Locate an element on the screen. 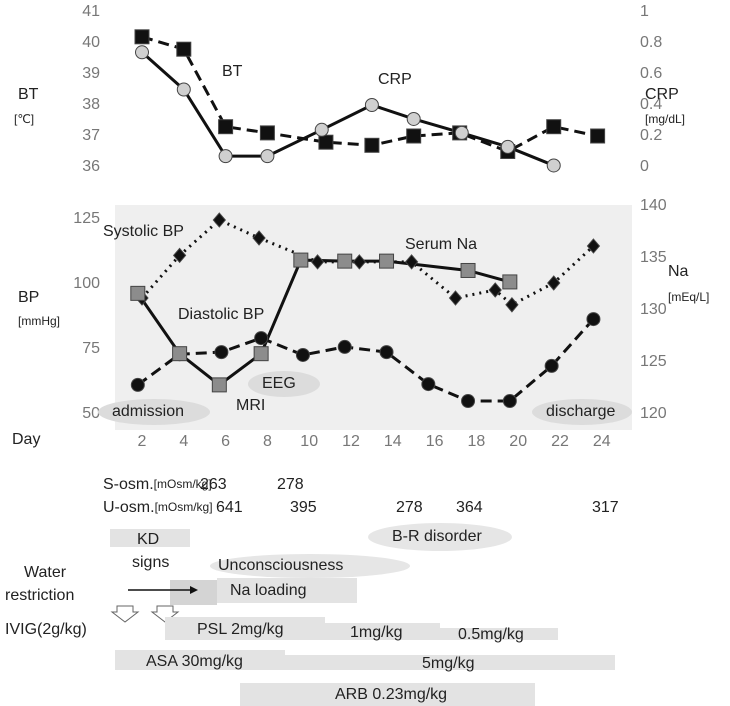 The width and height of the screenshot is (730, 706). value: 263 is located at coordinates (213, 484).